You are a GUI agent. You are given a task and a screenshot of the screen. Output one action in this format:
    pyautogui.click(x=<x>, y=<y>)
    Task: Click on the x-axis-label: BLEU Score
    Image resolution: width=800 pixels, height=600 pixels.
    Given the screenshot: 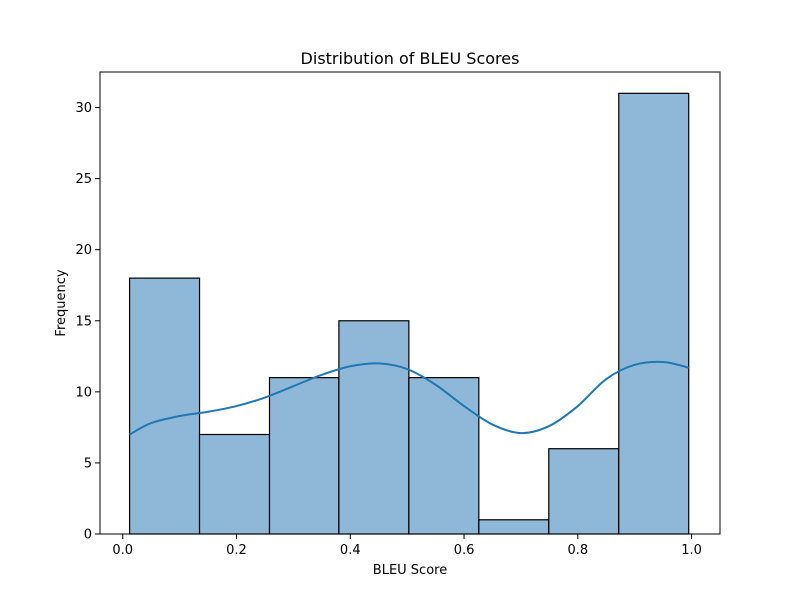 What is the action you would take?
    pyautogui.click(x=410, y=570)
    